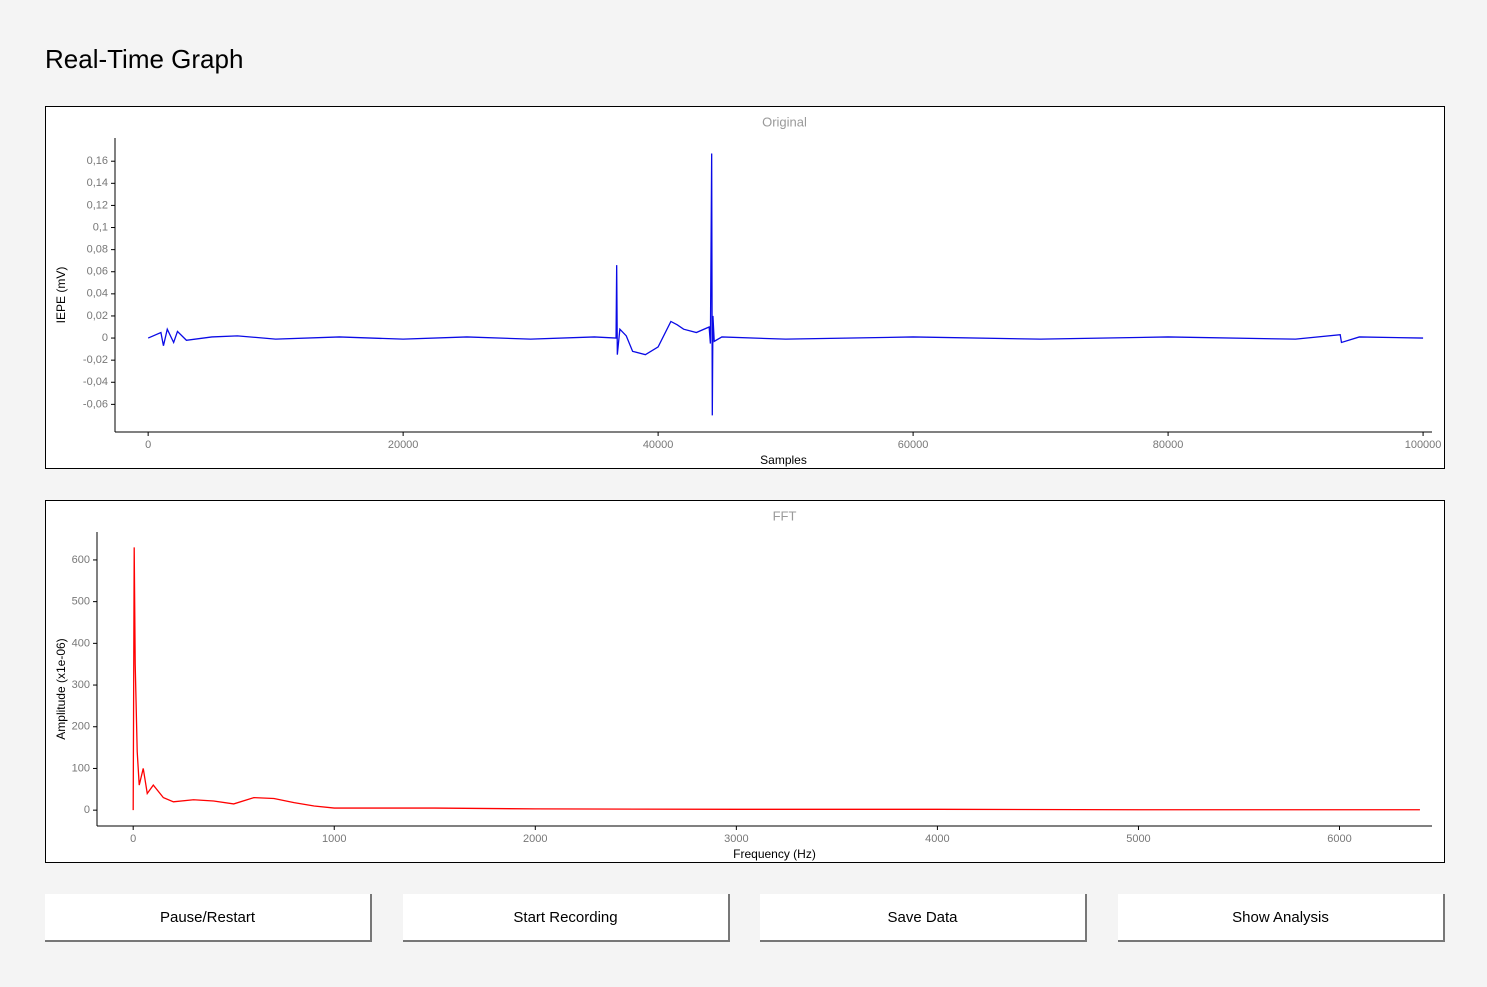 The width and height of the screenshot is (1487, 987). I want to click on y-tick-label: 400, so click(81, 643).